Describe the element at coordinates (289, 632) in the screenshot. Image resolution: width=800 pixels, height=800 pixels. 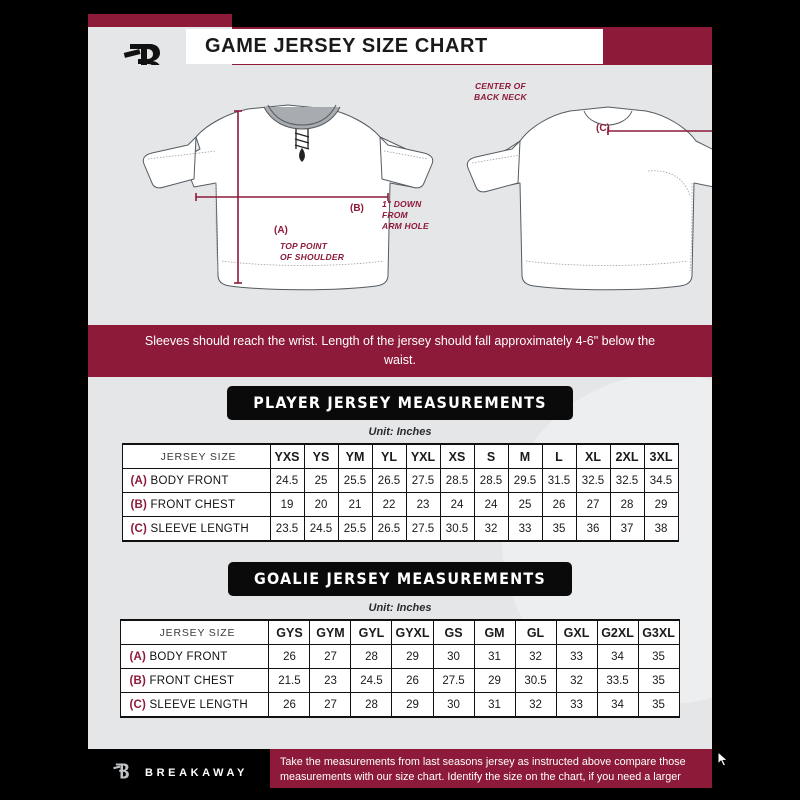
I see `size-column-GYS: GYS` at that location.